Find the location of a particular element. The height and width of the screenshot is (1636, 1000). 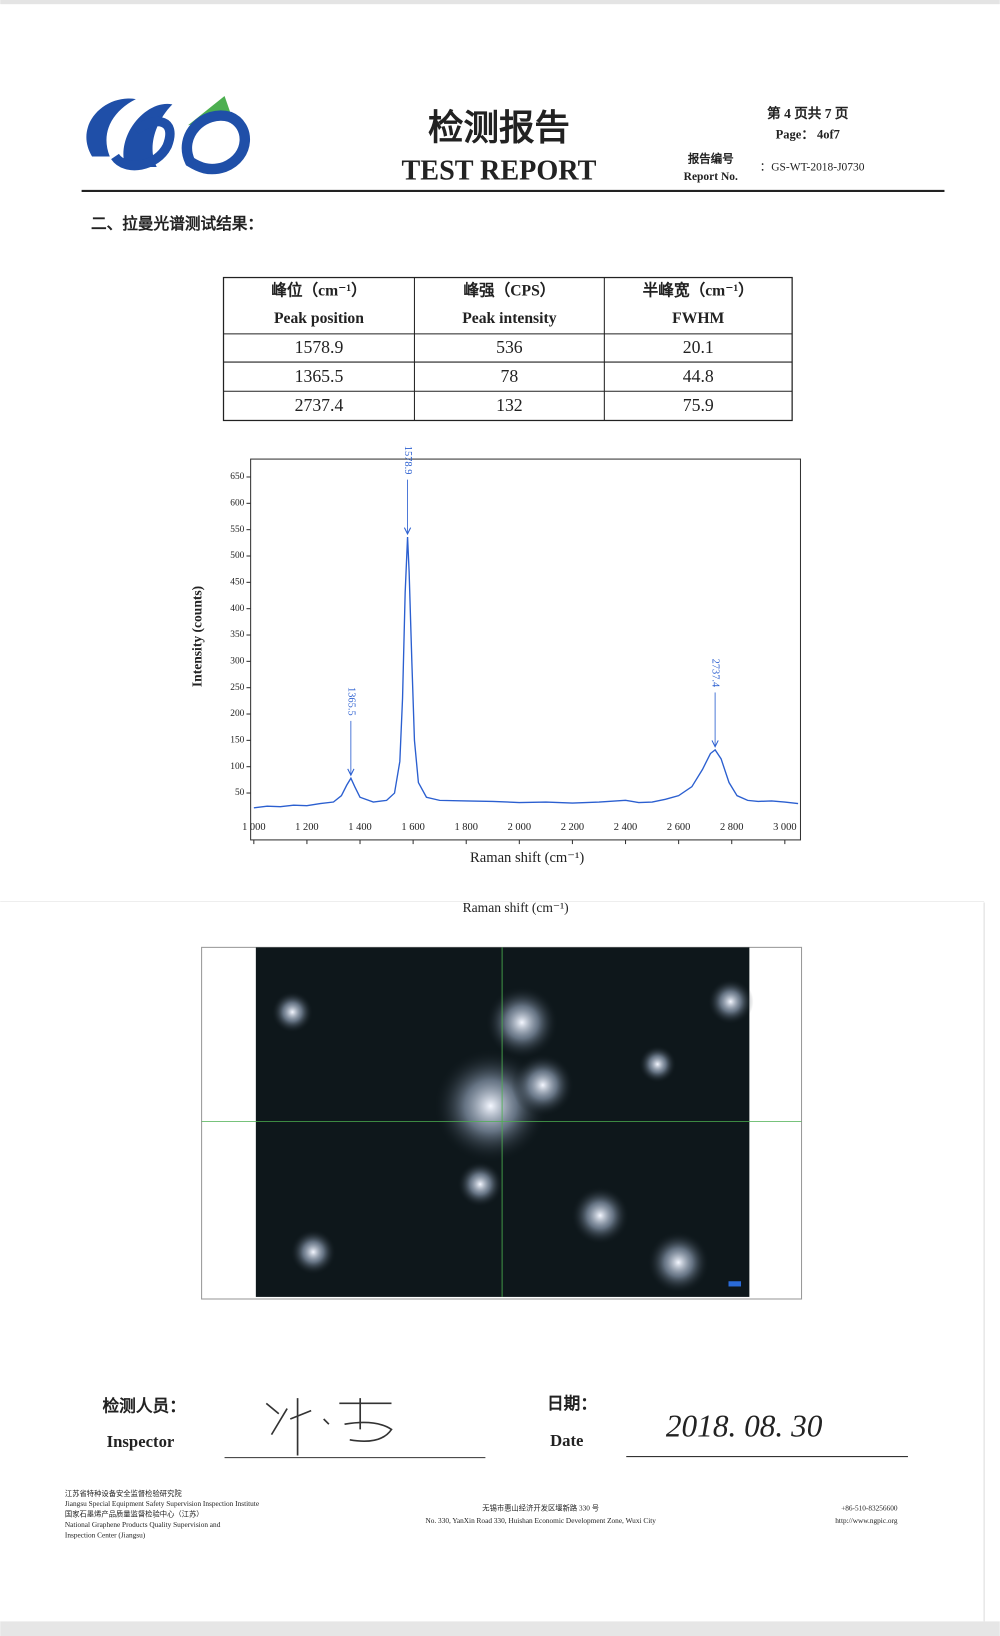

table-border is located at coordinates (507, 349).